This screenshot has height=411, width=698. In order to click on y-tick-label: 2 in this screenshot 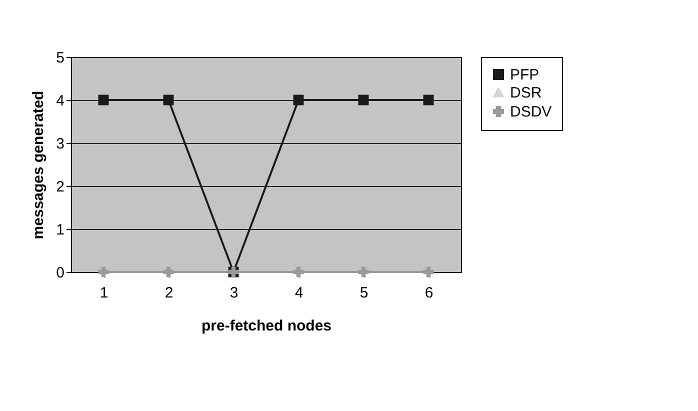, I will do `click(60, 187)`.